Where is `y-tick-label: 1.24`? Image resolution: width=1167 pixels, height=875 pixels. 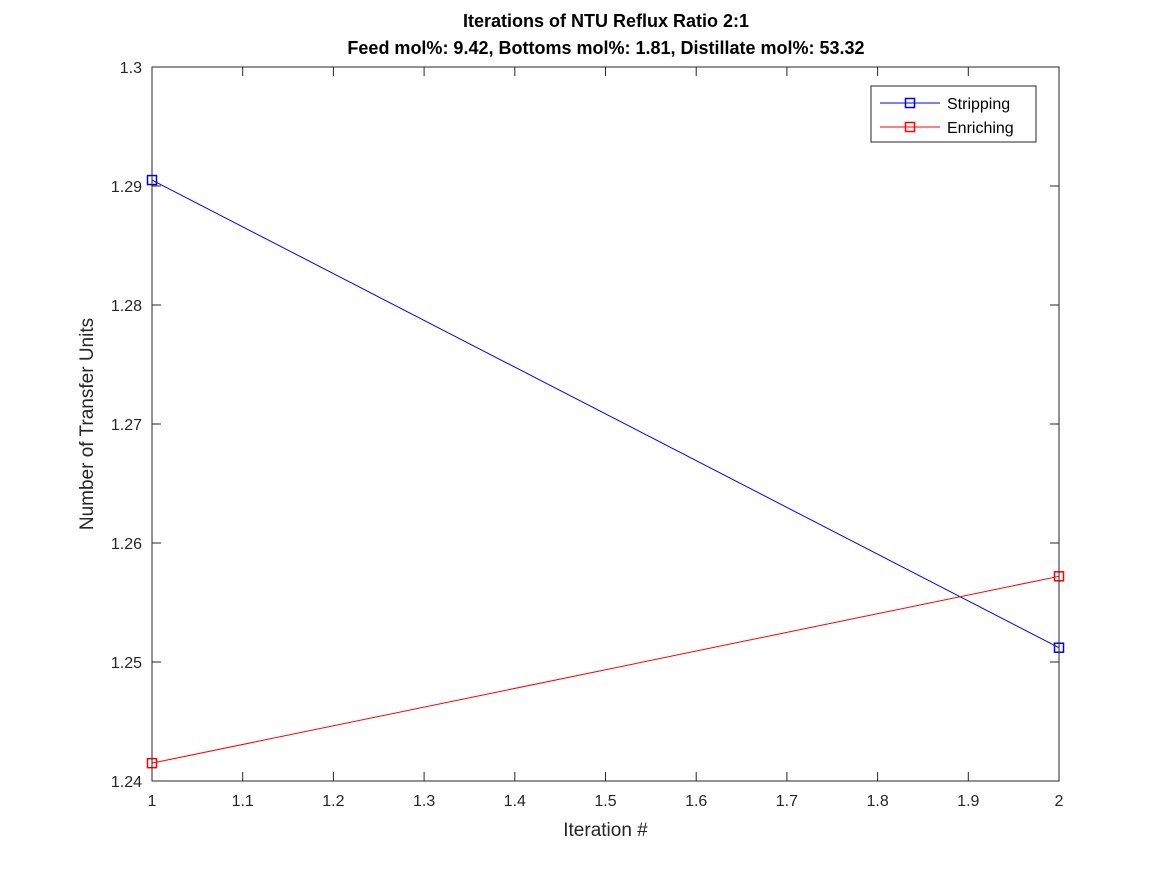 y-tick-label: 1.24 is located at coordinates (126, 782).